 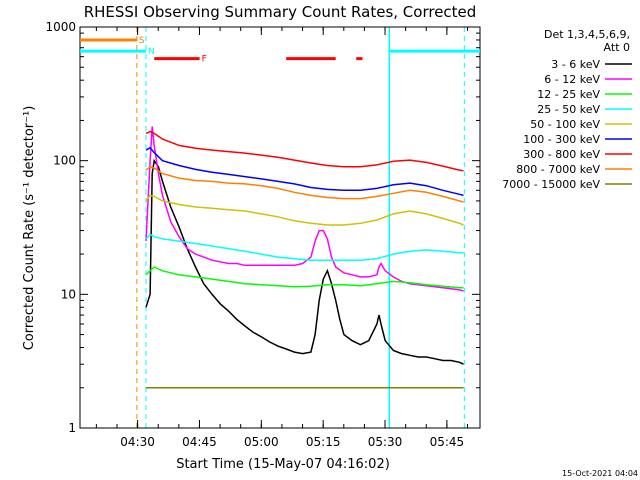 I want to click on legend-label-5: 50 - 100 keV, so click(x=565, y=124).